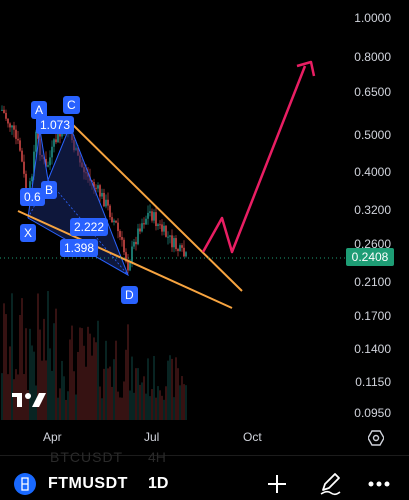 This screenshot has width=409, height=500. I want to click on previous-symbol-ghost: BTCUSDT, so click(87, 457).